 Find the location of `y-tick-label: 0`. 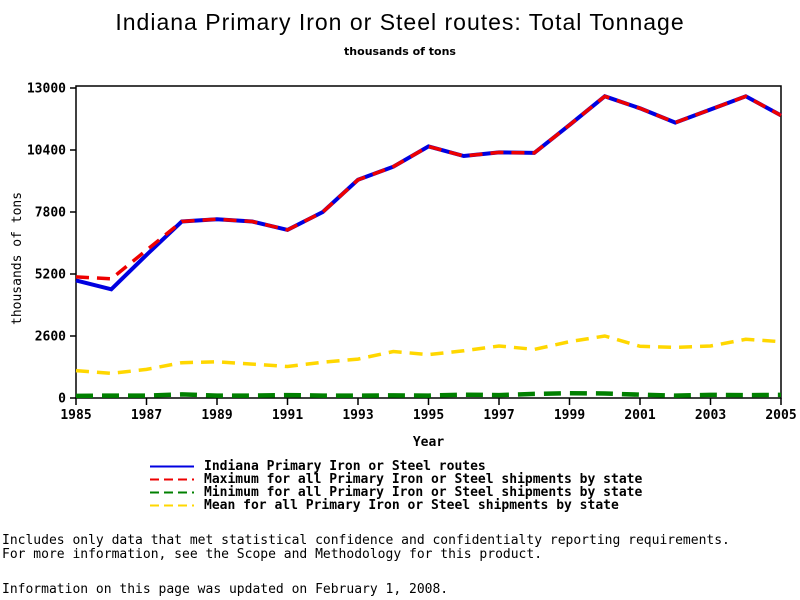

y-tick-label: 0 is located at coordinates (62, 399).